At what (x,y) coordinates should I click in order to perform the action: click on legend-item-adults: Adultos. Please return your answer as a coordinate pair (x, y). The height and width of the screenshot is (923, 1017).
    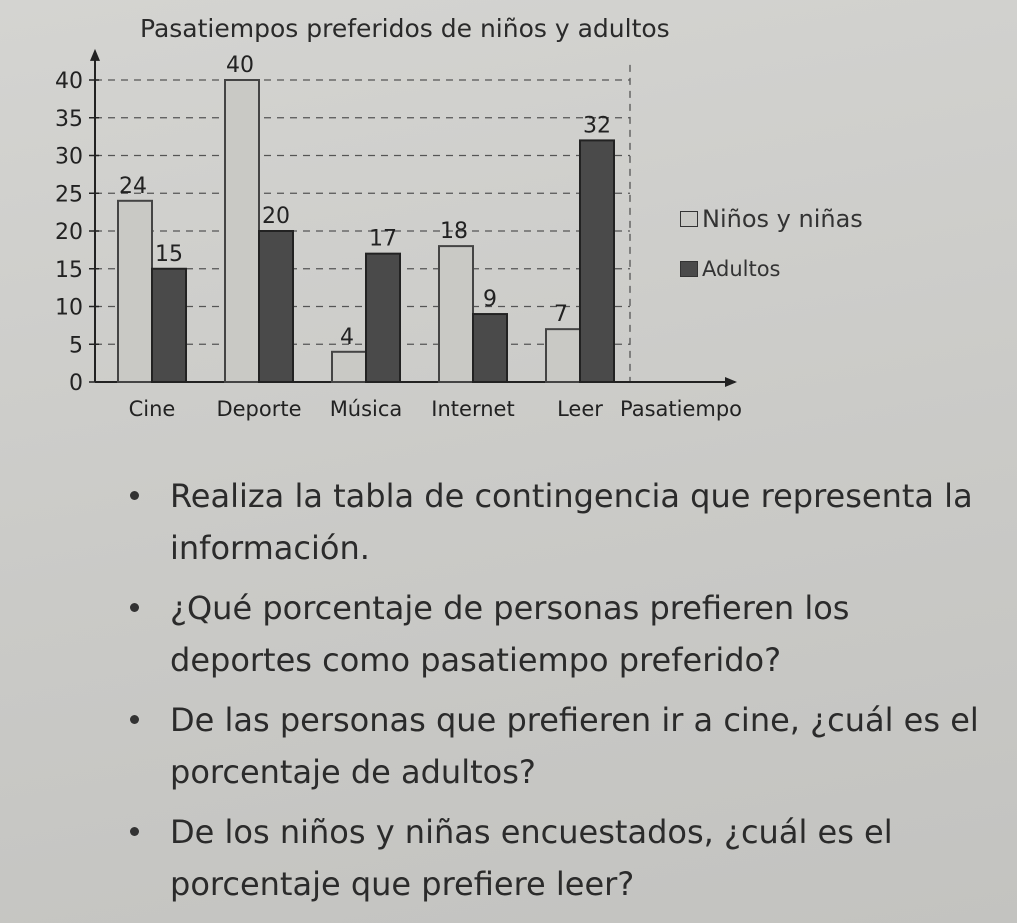
    Looking at the image, I should click on (730, 269).